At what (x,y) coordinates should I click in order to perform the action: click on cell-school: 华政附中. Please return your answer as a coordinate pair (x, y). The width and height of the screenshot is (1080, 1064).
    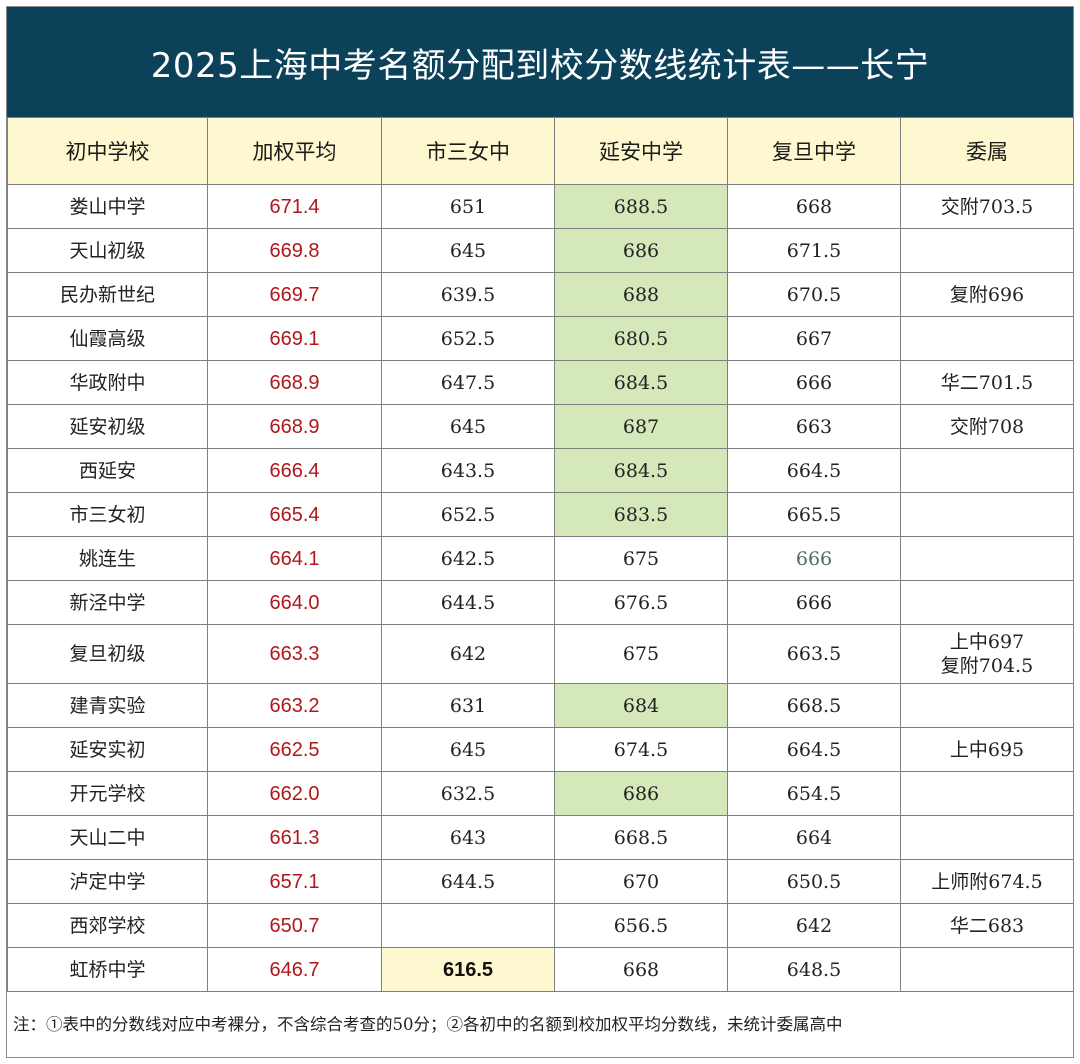
    Looking at the image, I should click on (107, 382).